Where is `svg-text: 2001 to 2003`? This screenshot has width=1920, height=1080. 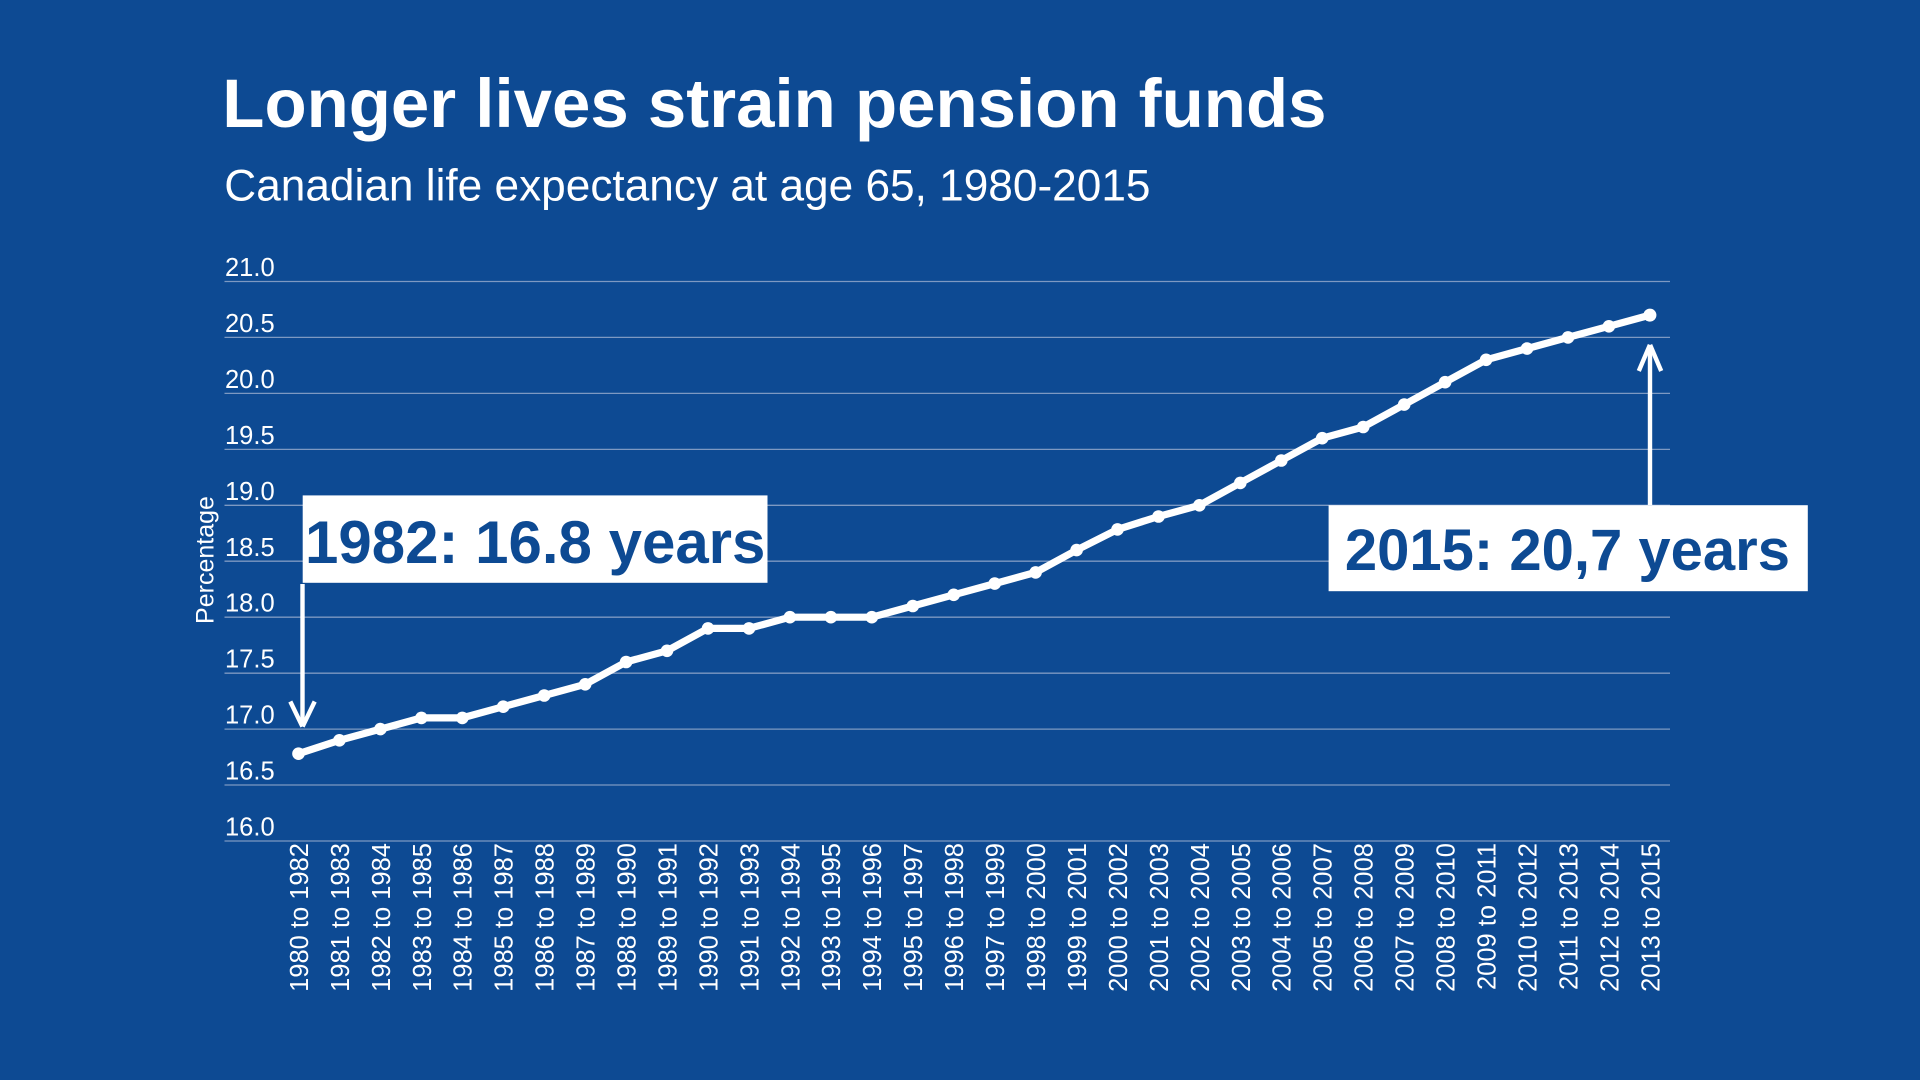
svg-text: 2001 to 2003 is located at coordinates (1160, 917).